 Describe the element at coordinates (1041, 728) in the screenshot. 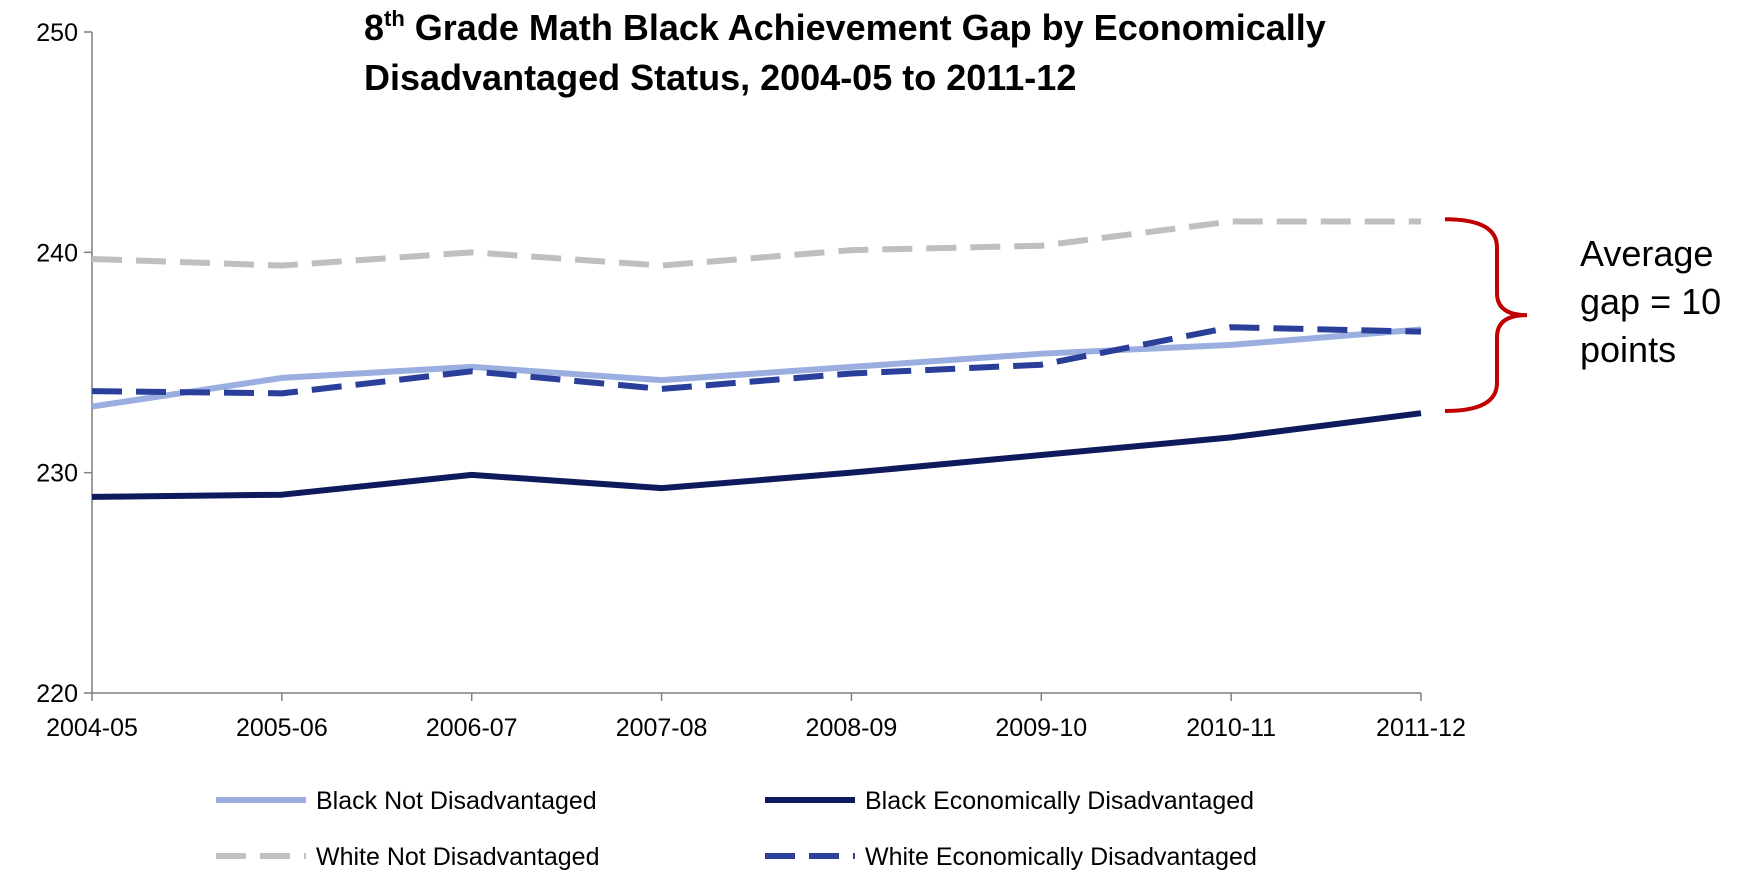

I see `x-tick-label-2009-10: 2009-10` at that location.